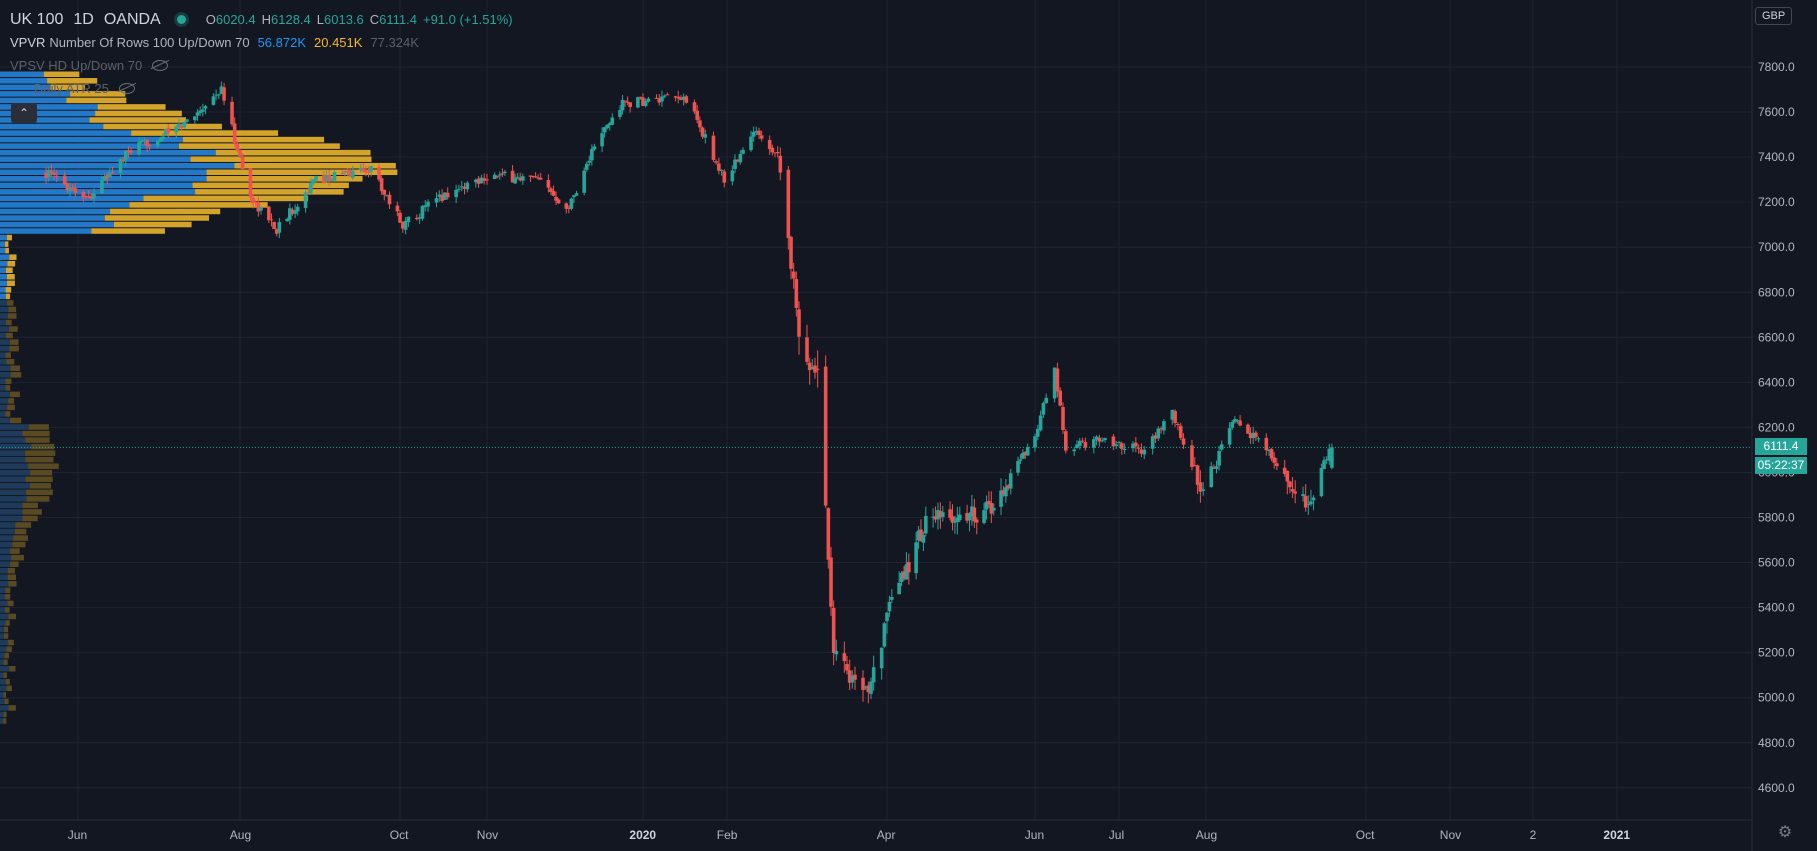  What do you see at coordinates (1774, 16) in the screenshot?
I see `currency-label: GBP` at bounding box center [1774, 16].